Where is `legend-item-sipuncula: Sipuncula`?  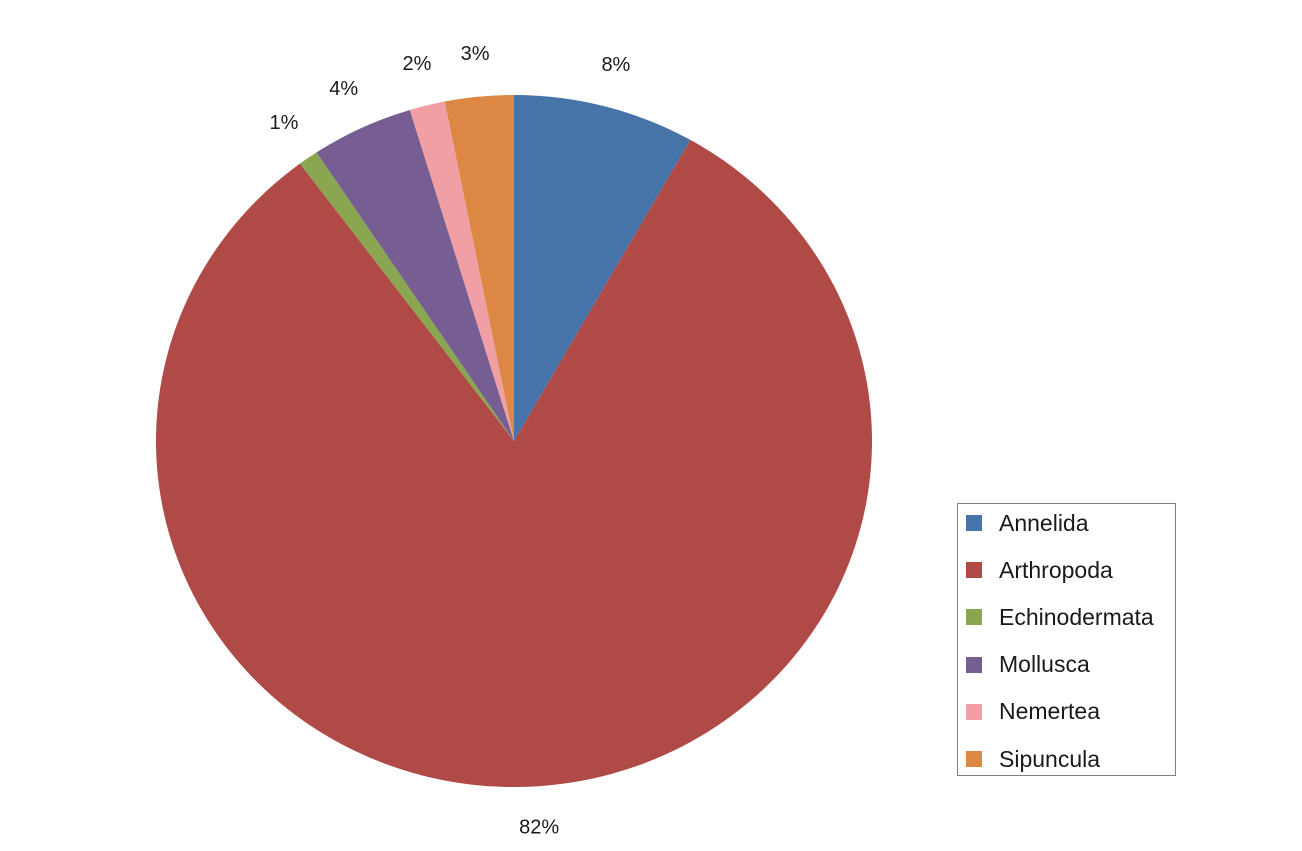
legend-item-sipuncula: Sipuncula is located at coordinates (1033, 759).